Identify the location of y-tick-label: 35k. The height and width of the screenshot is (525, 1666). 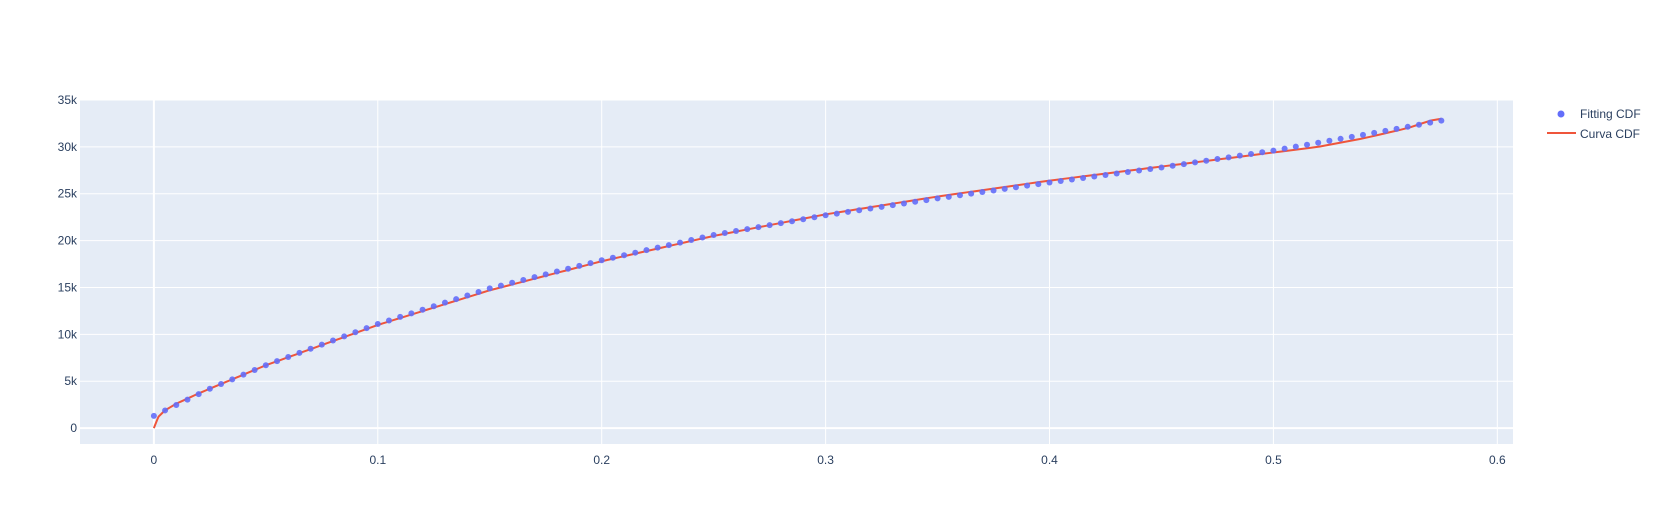
(68, 100).